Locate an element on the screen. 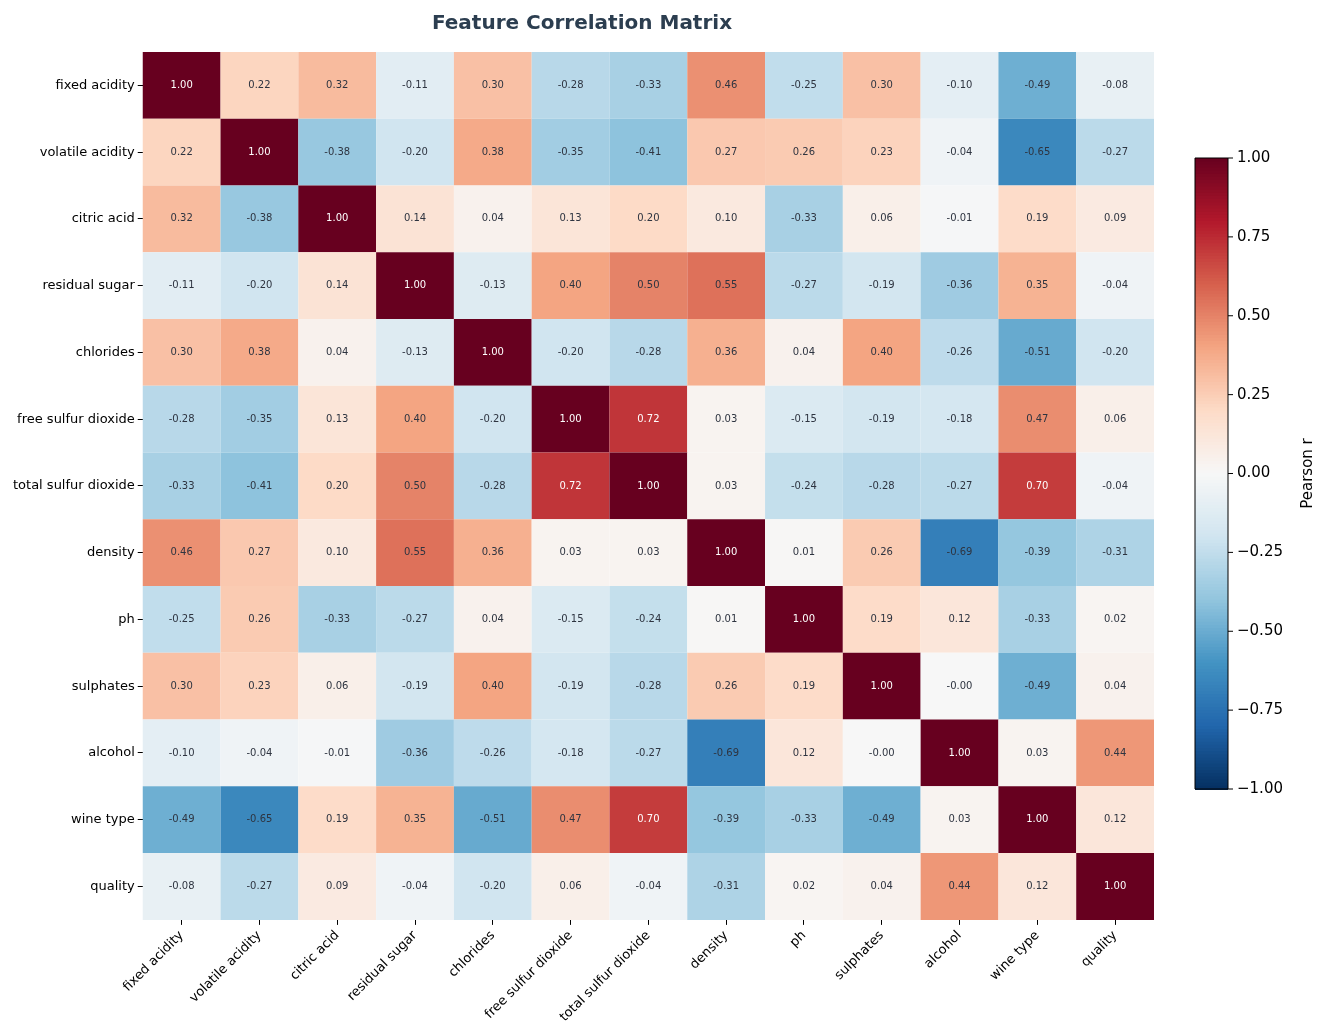  data-label: -0.19 is located at coordinates (881, 285).